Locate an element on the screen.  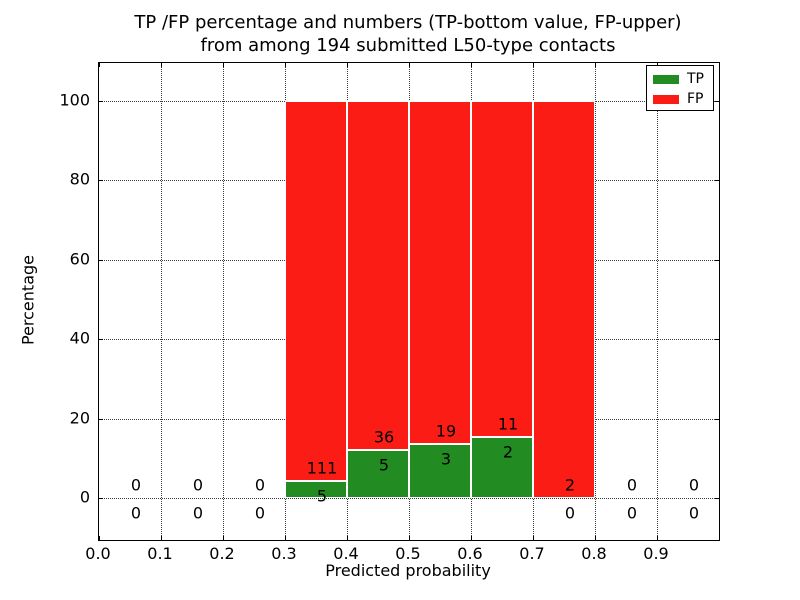
tp-color-swatch is located at coordinates (666, 79).